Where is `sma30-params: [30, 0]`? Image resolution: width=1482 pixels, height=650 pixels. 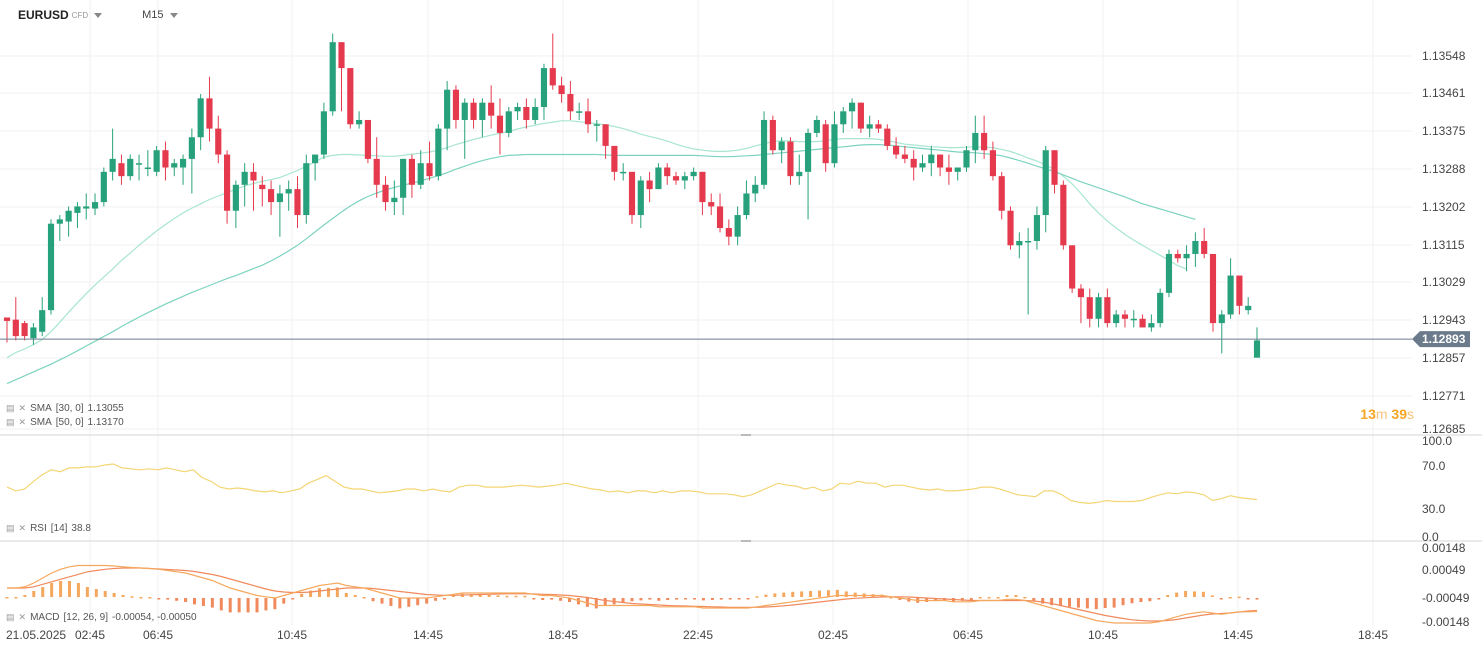
sma30-params: [30, 0] is located at coordinates (69, 408).